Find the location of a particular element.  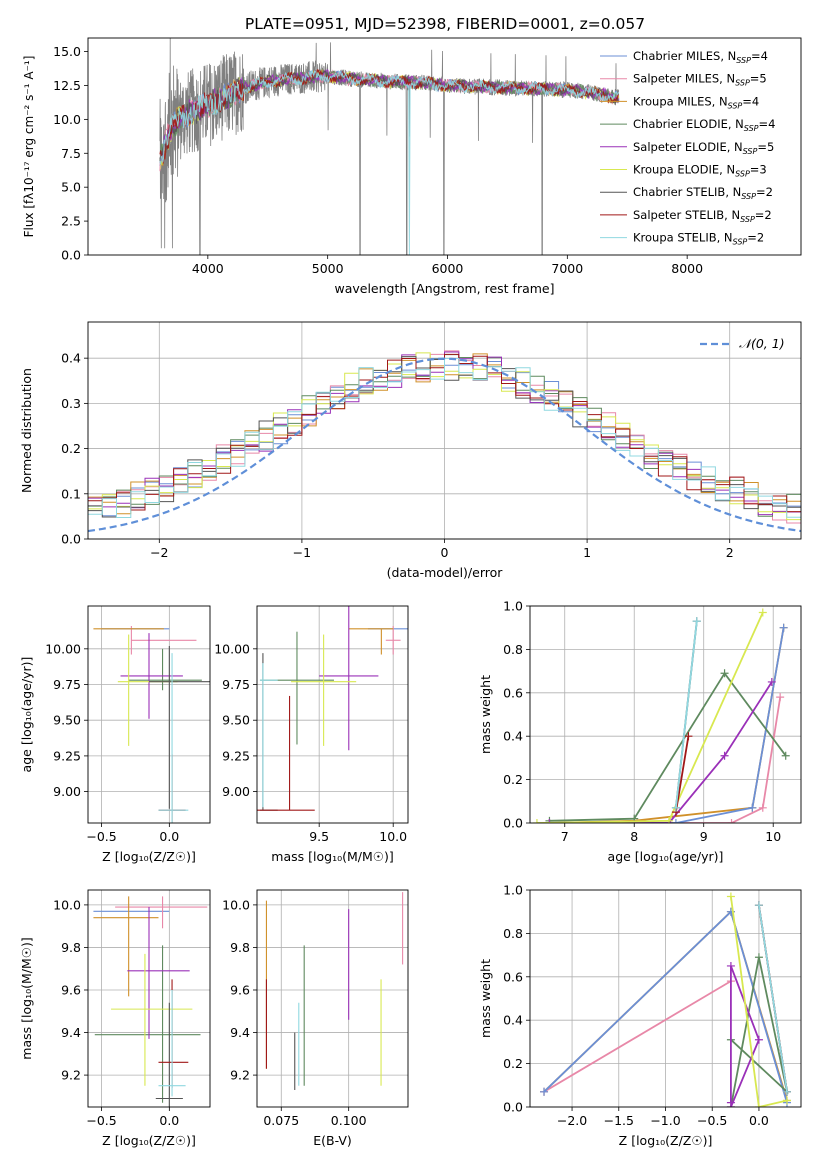

weight_vs_Z-ytick-label: 0.2 is located at coordinates (513, 1063).